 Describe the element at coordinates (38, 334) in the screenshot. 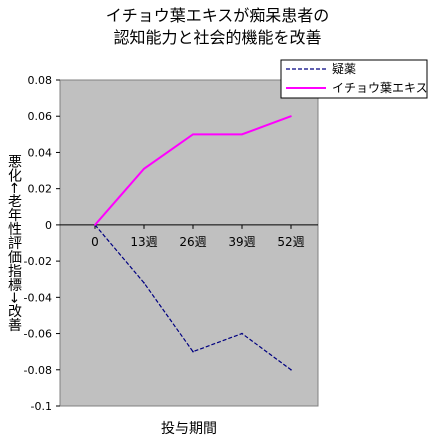

I see `y-tick-label: -0.06` at that location.